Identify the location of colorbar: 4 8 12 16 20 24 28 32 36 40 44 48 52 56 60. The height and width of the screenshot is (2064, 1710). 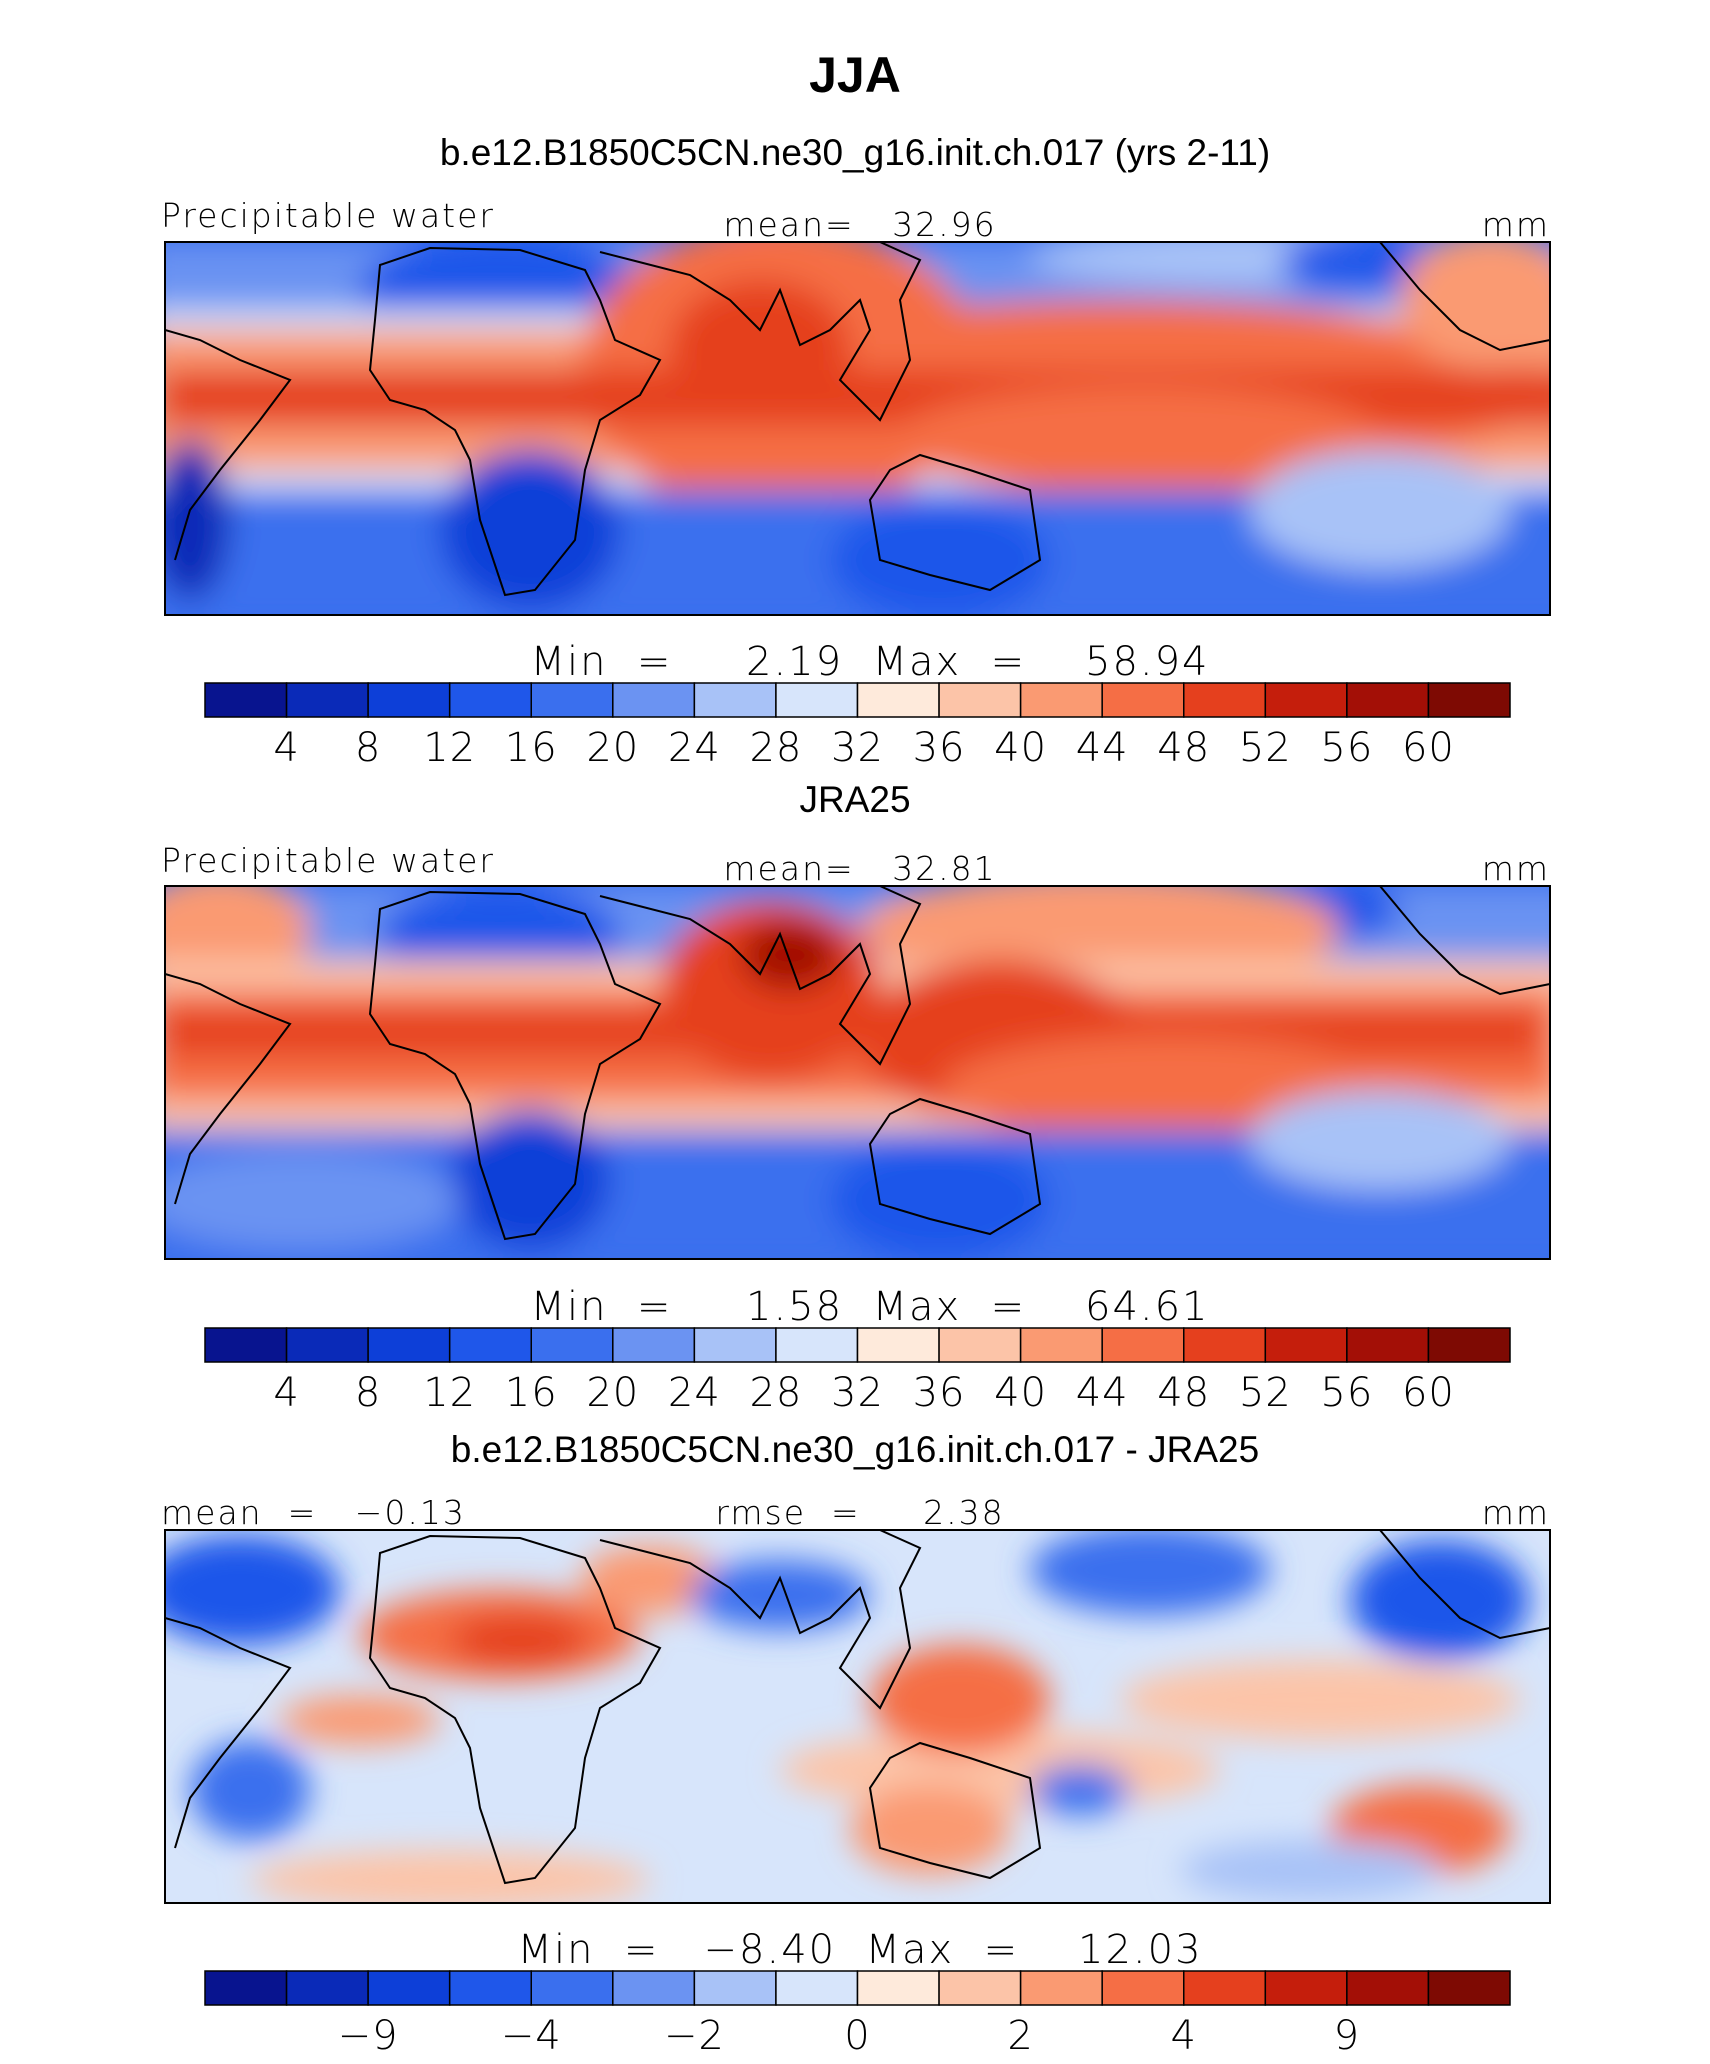
(857, 726).